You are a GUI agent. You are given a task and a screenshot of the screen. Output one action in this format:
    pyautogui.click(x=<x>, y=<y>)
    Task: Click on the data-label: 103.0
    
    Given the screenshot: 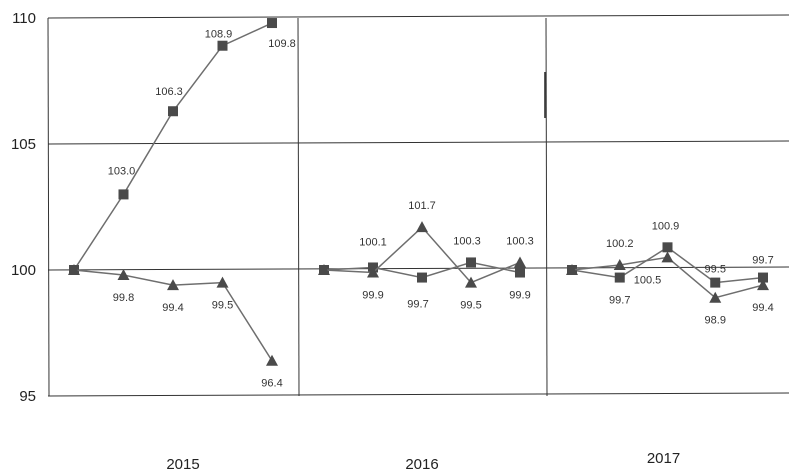 What is the action you would take?
    pyautogui.click(x=122, y=171)
    